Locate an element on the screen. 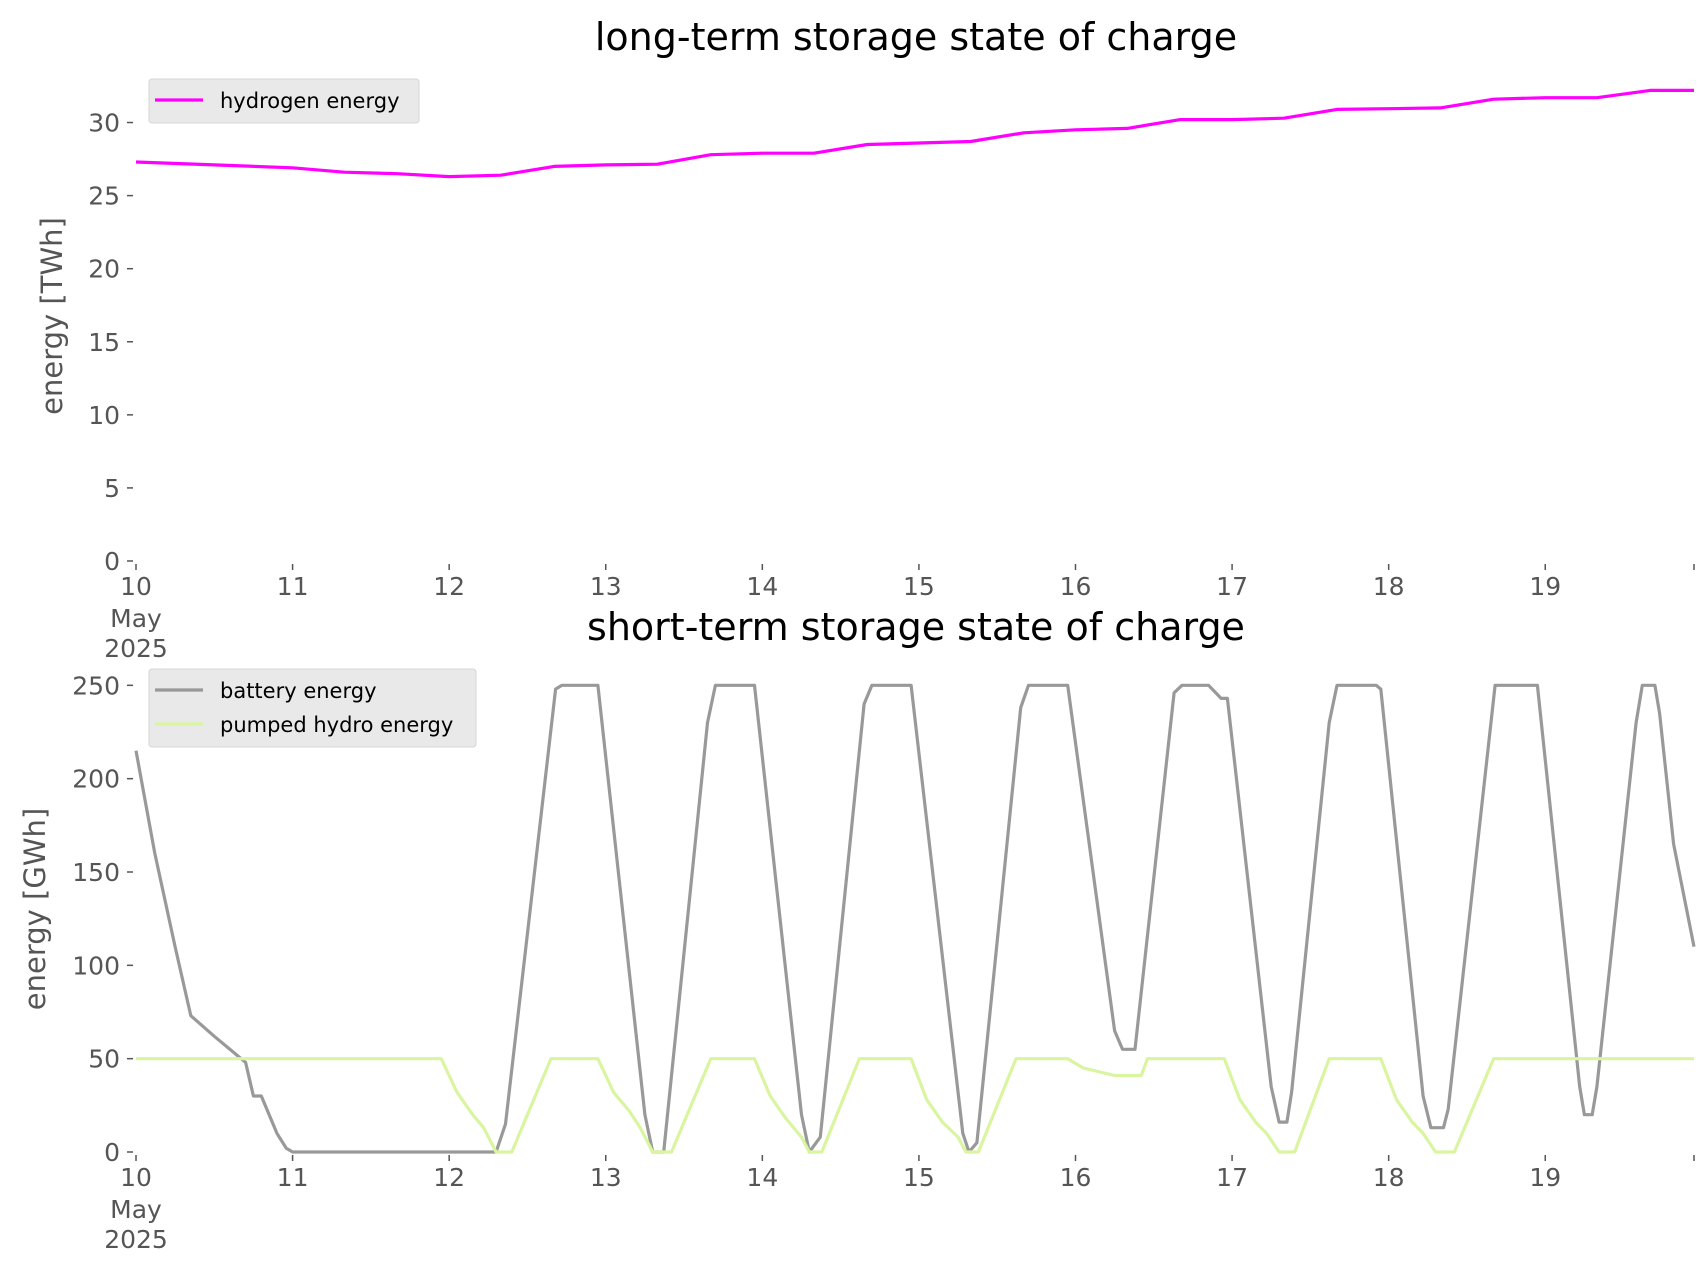  y-axis-ticks: 0 50 100 150 200 250 is located at coordinates (102, 919).